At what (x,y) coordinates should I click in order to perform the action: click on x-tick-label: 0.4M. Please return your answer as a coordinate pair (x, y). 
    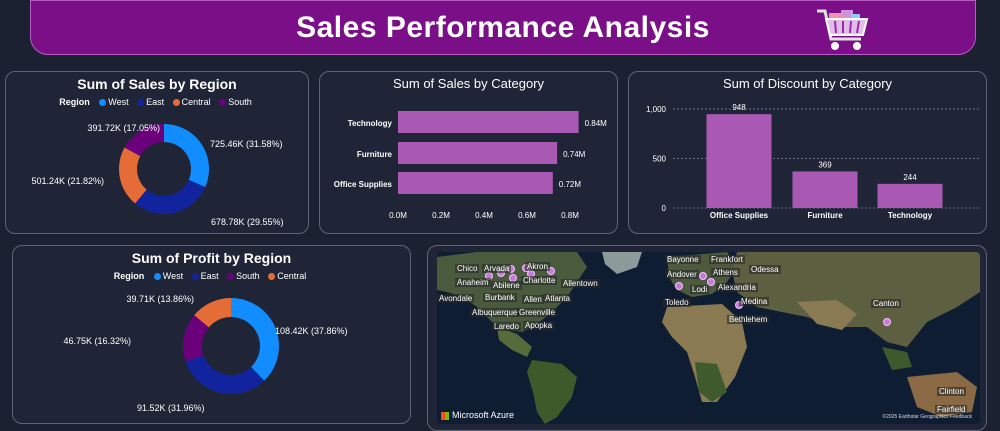
    Looking at the image, I should click on (484, 215).